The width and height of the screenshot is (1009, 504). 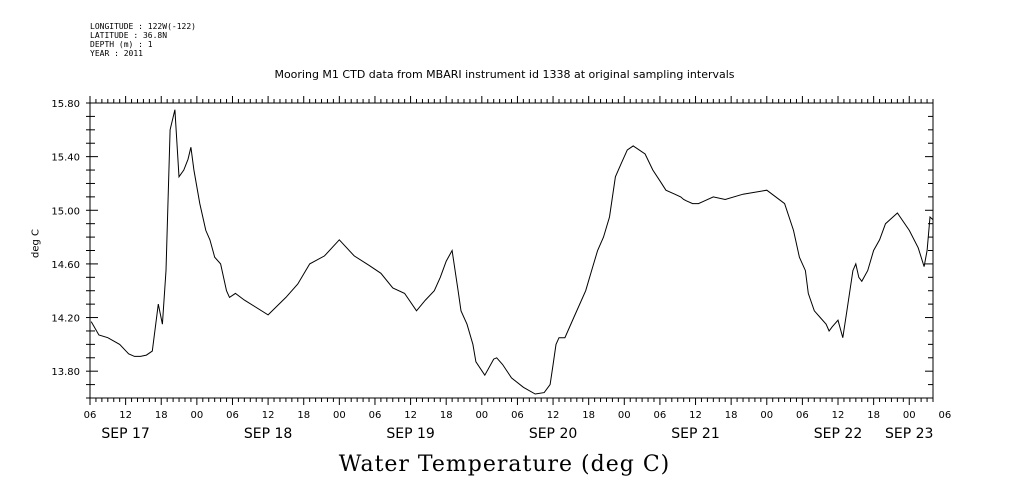 What do you see at coordinates (65, 211) in the screenshot?
I see `y-tick-label: 15.00` at bounding box center [65, 211].